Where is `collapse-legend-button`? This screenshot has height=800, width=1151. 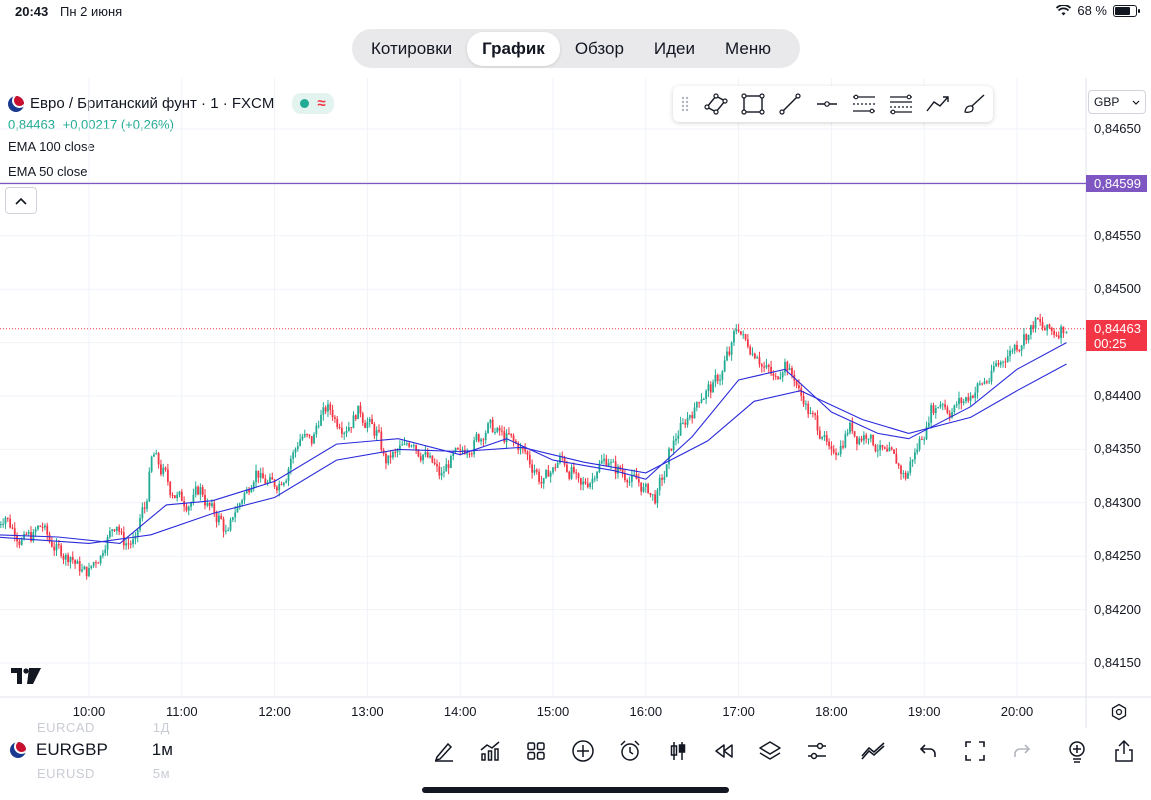 collapse-legend-button is located at coordinates (21, 200).